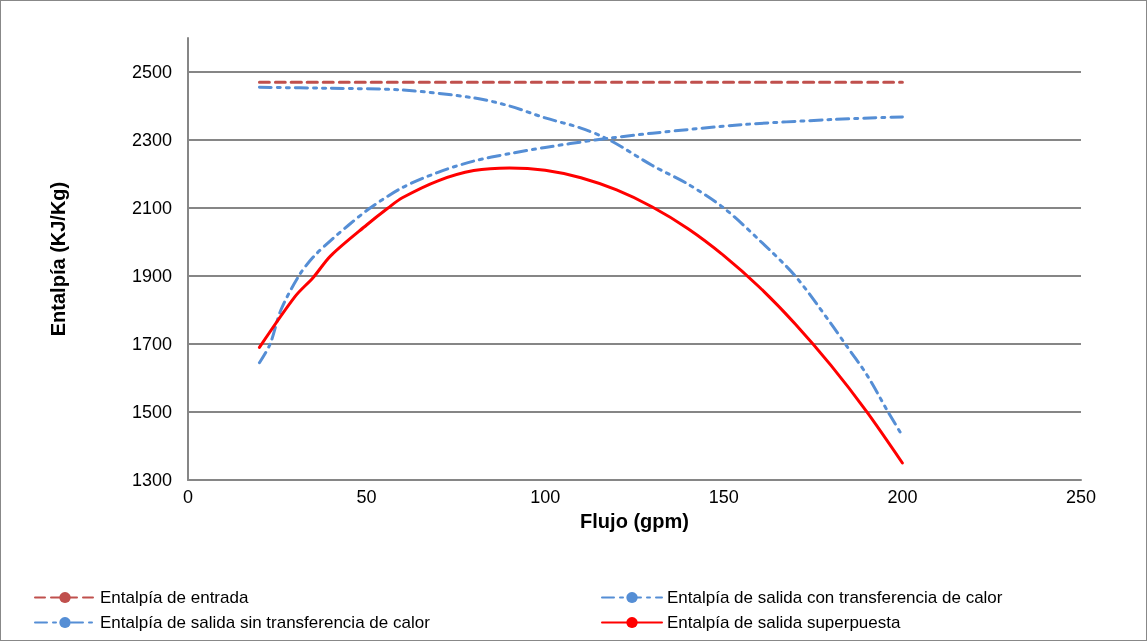  Describe the element at coordinates (151, 344) in the screenshot. I see `y-tick-label: 1700` at that location.